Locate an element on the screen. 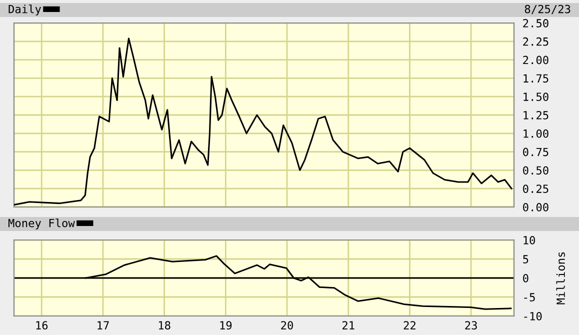  y-tick-label: 1.50 is located at coordinates (536, 97).